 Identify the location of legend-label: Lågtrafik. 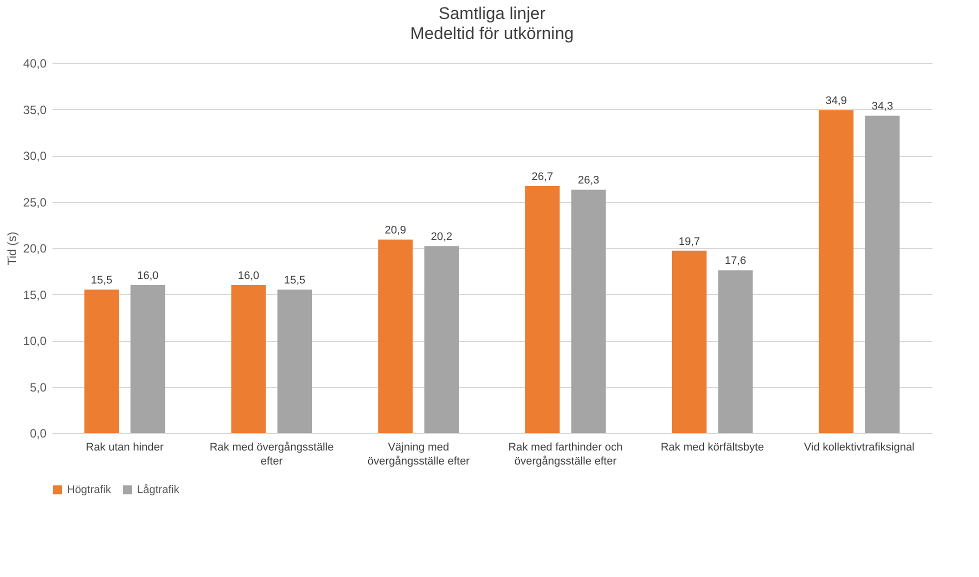
(158, 490).